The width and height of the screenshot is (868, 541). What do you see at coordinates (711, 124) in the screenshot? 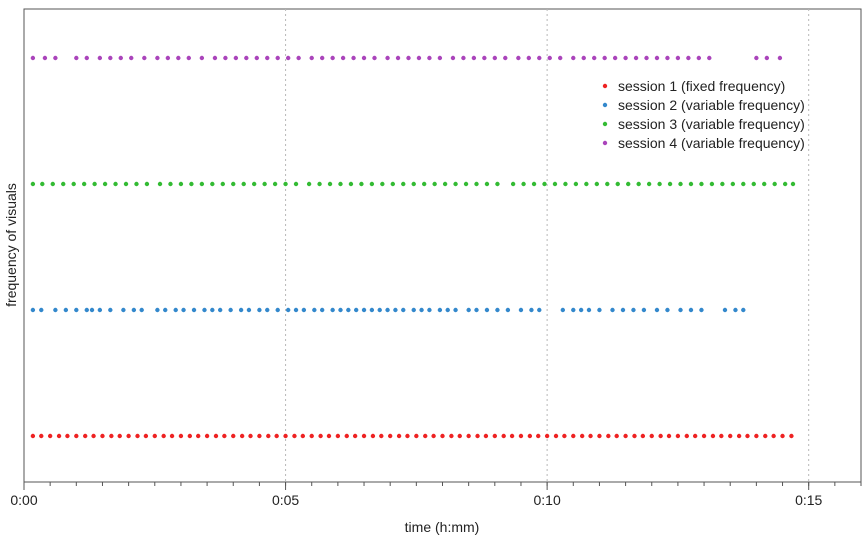
I see `legend-label: session 3 (variable frequency)` at bounding box center [711, 124].